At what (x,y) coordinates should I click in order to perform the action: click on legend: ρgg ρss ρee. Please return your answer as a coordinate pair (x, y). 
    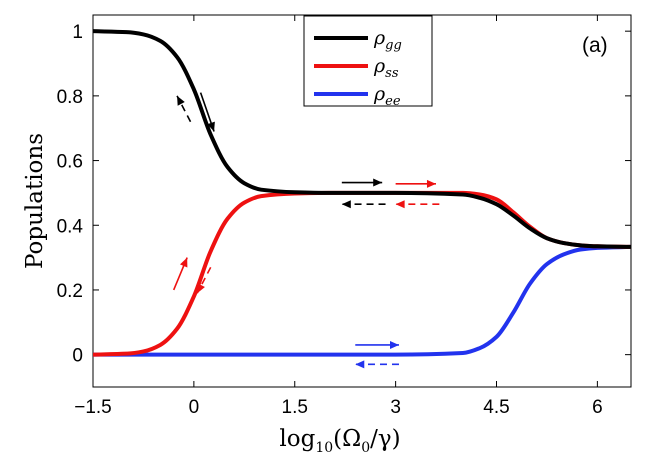
    Looking at the image, I should click on (368, 62).